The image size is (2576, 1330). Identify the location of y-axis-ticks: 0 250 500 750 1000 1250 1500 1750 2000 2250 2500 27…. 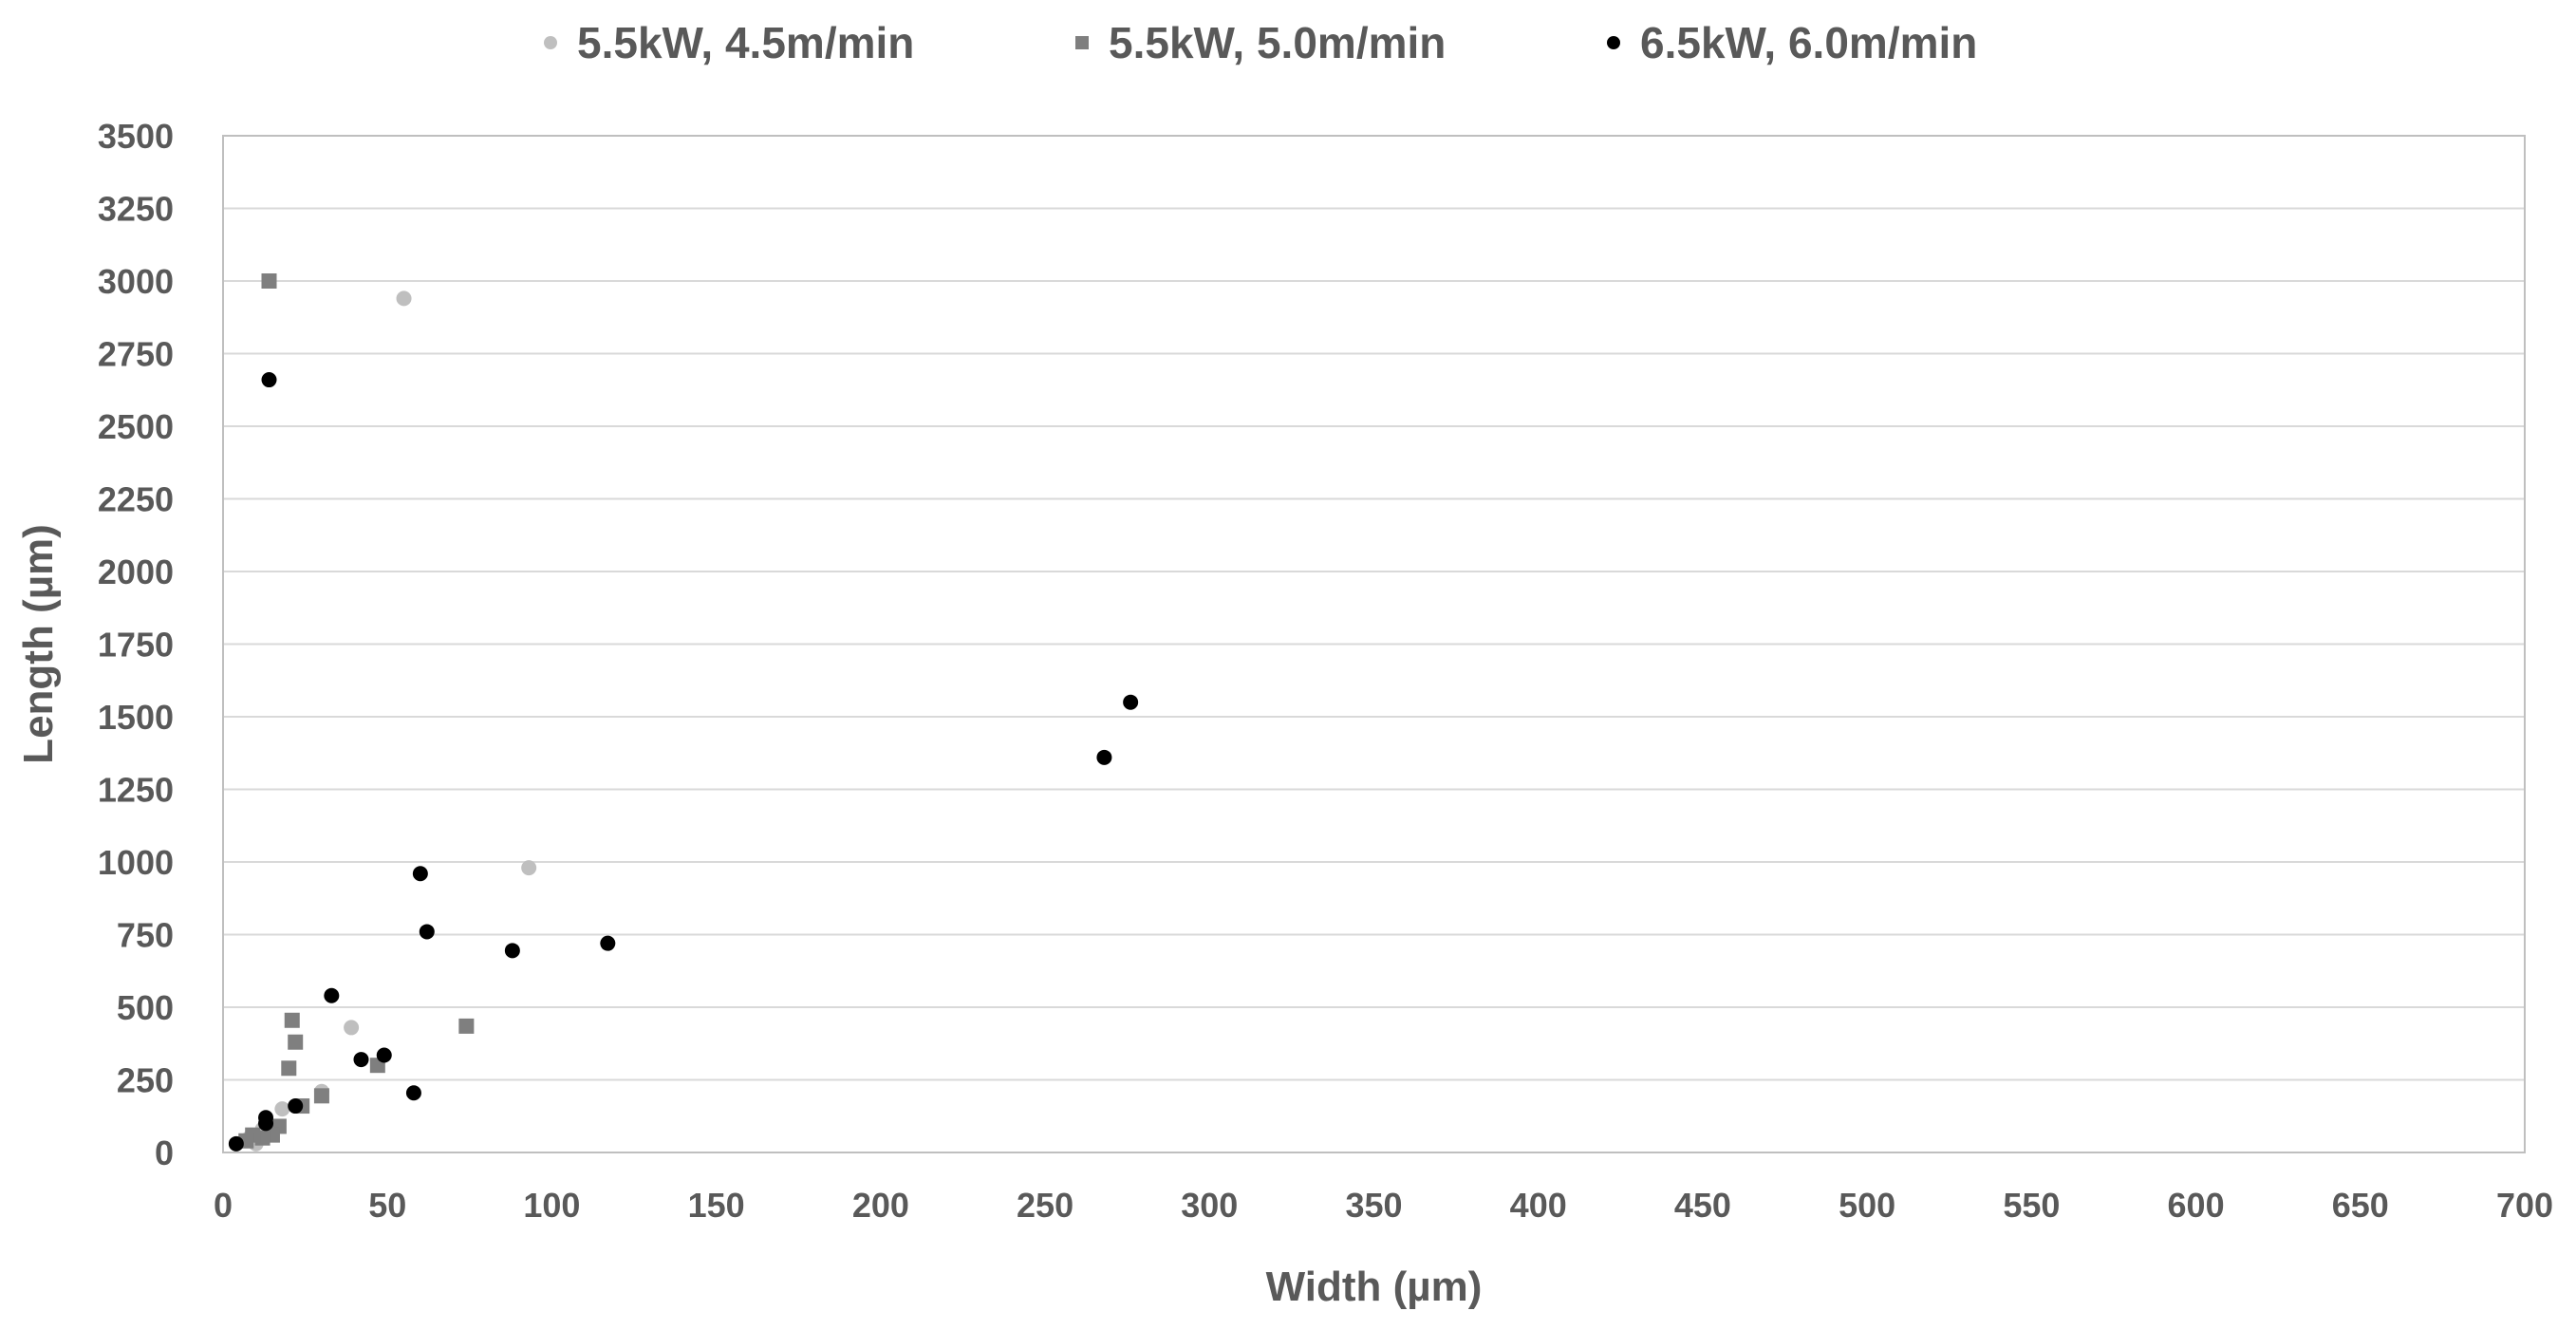
(136, 645).